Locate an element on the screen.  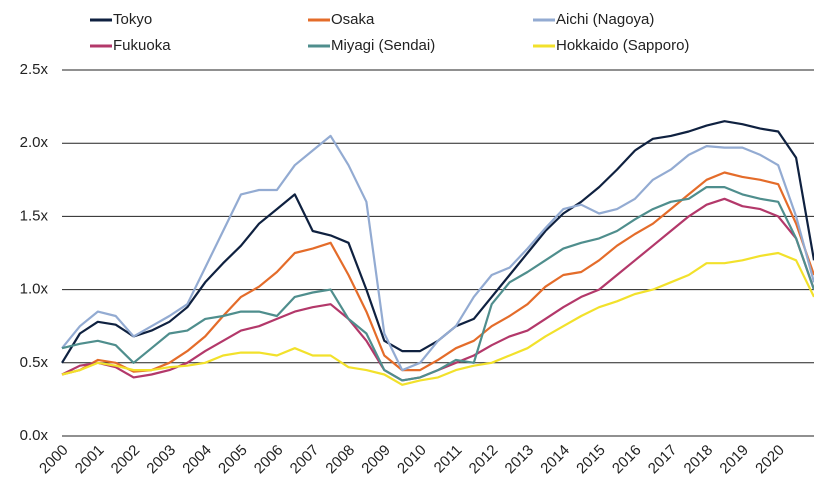
y-tick-label: 0.5x is located at coordinates (34, 362).